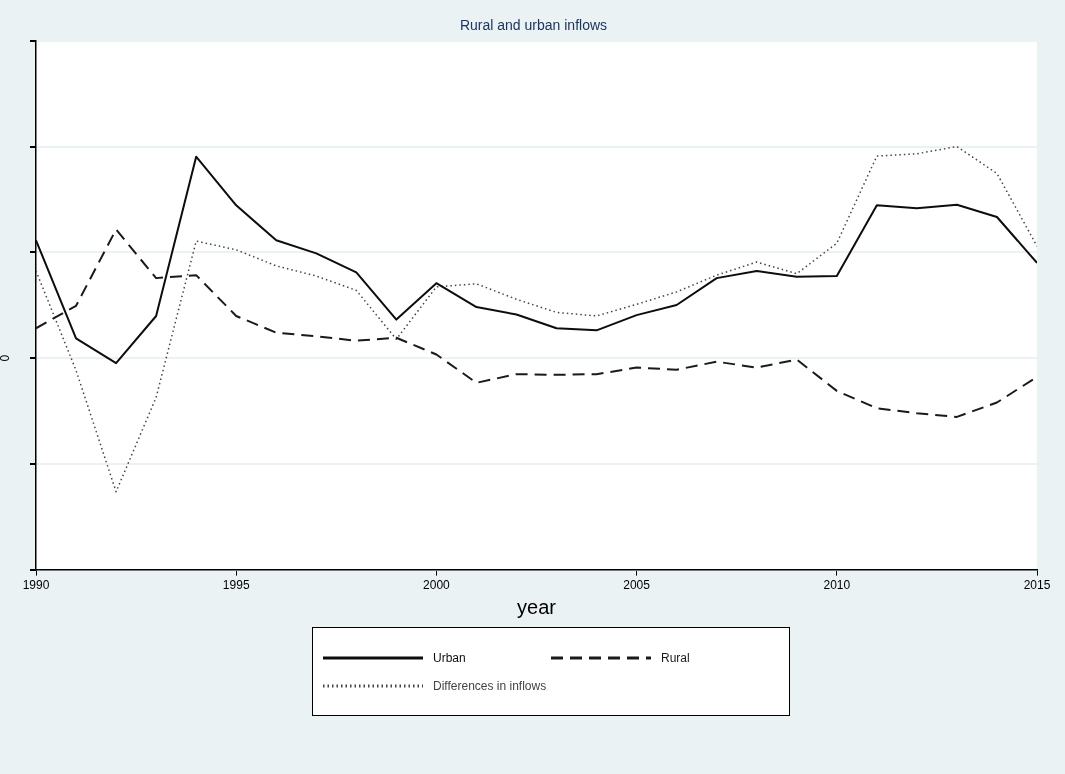 This screenshot has height=774, width=1065. Describe the element at coordinates (490, 685) in the screenshot. I see `text: Differences in inflows` at that location.